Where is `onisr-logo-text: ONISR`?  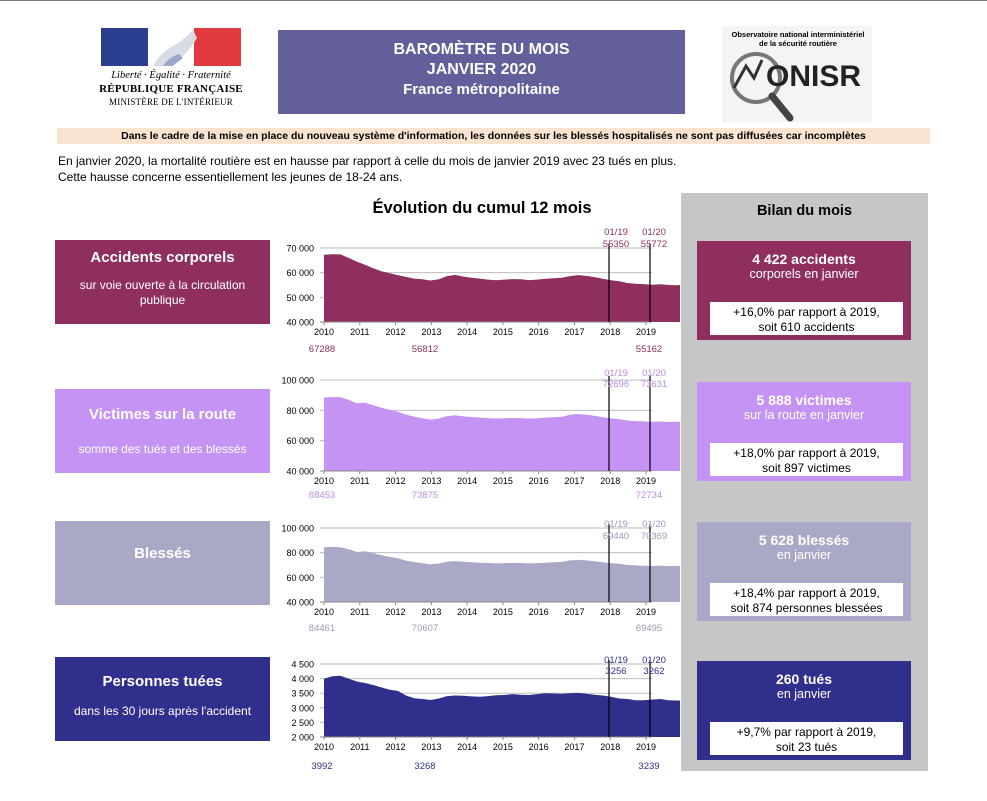 onisr-logo-text: ONISR is located at coordinates (813, 76).